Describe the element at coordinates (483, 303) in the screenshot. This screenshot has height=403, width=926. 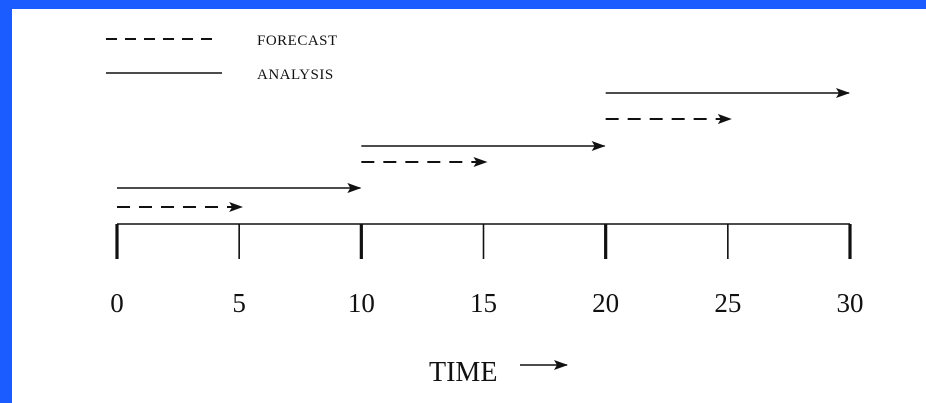
I see `axis-tick-label: 15` at that location.